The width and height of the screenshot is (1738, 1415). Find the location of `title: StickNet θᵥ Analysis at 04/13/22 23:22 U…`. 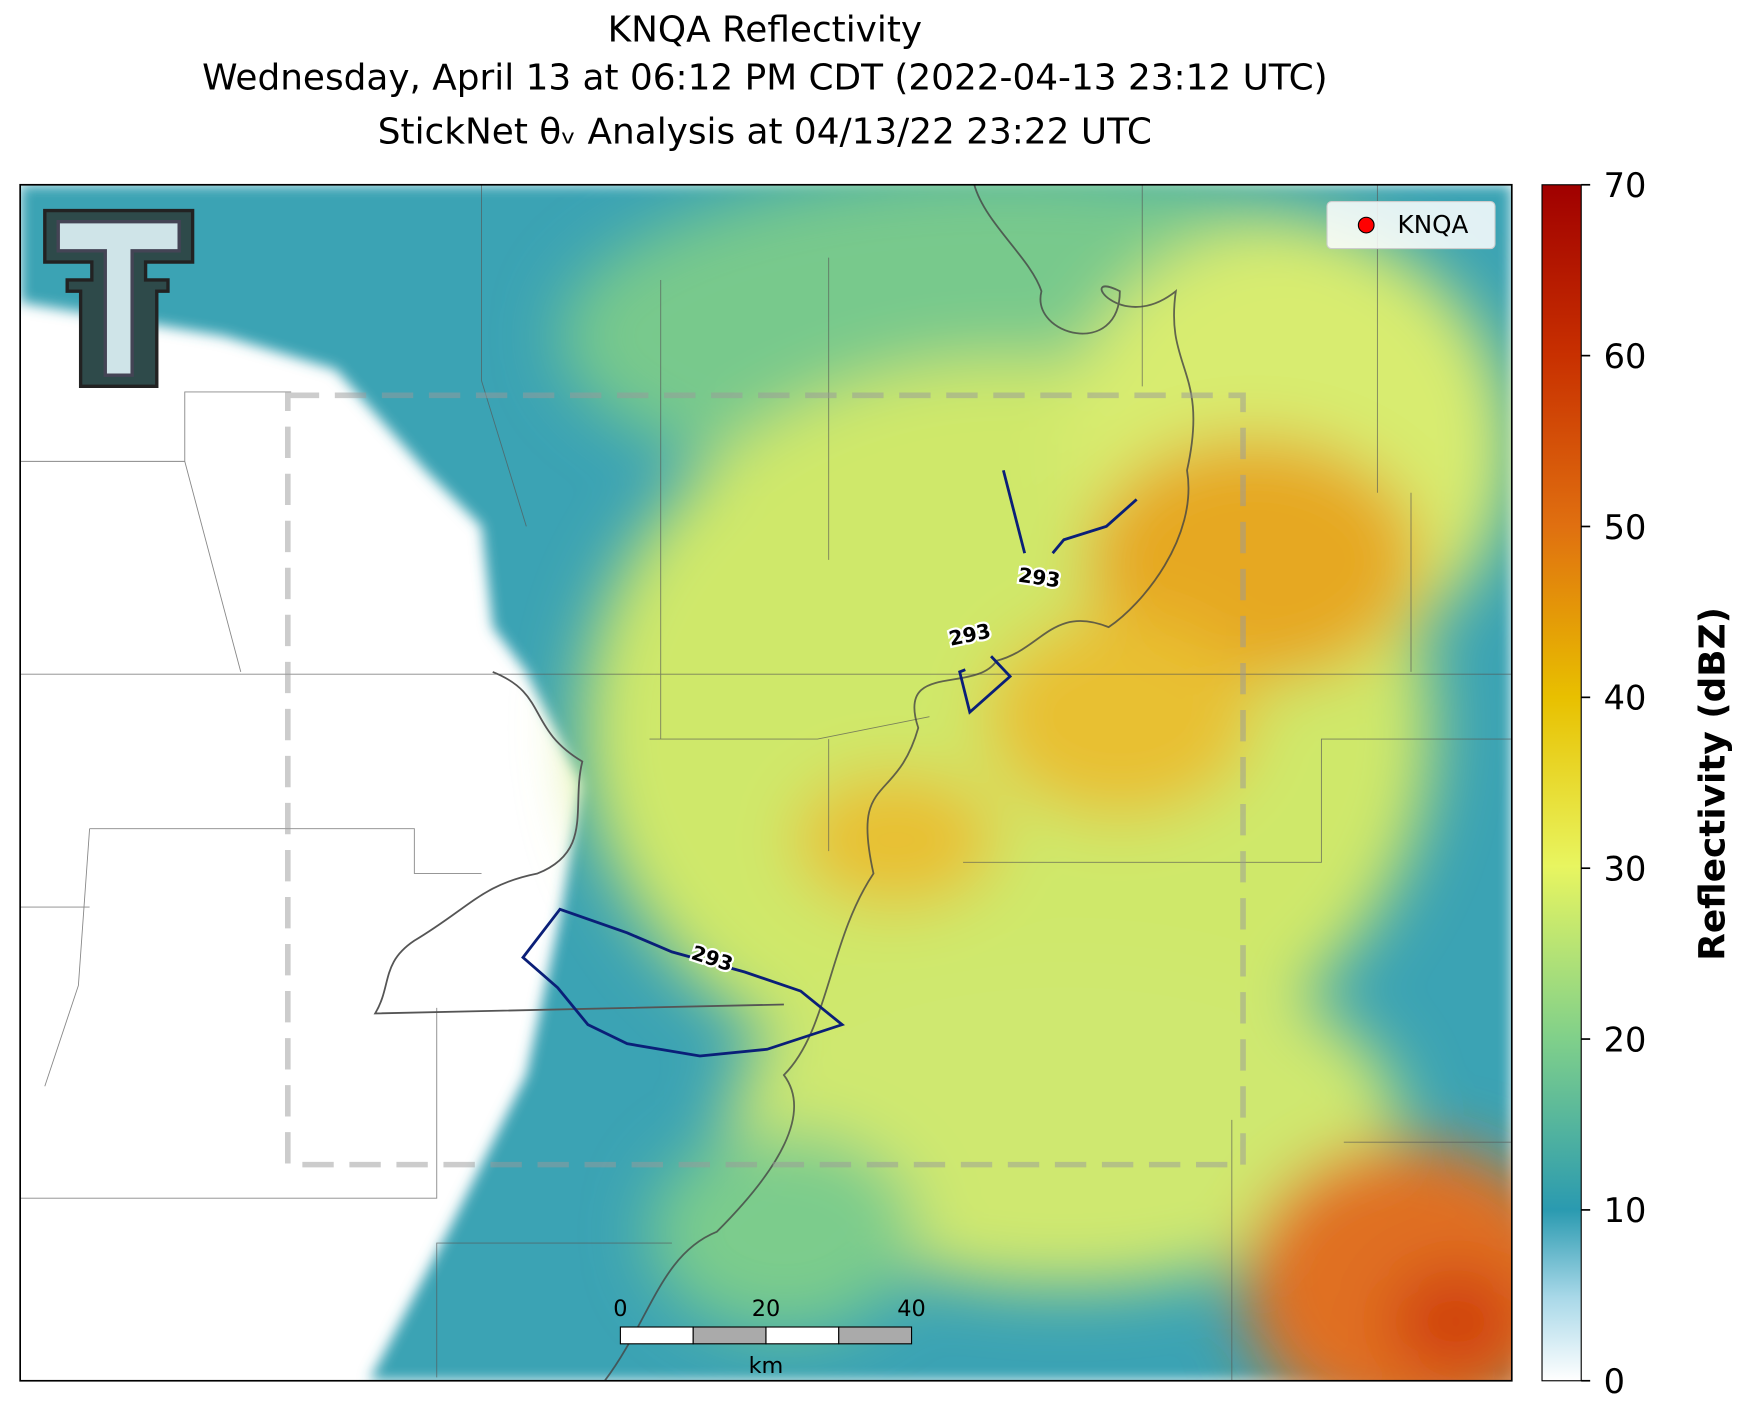

title: StickNet θᵥ Analysis at 04/13/22 23:22 U… is located at coordinates (765, 131).